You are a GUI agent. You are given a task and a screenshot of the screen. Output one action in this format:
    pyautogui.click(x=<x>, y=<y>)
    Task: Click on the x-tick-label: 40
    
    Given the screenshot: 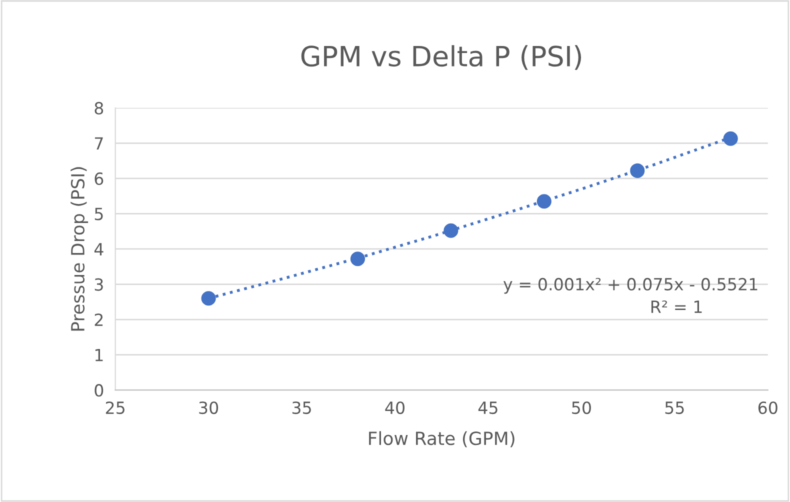 What is the action you would take?
    pyautogui.click(x=394, y=407)
    